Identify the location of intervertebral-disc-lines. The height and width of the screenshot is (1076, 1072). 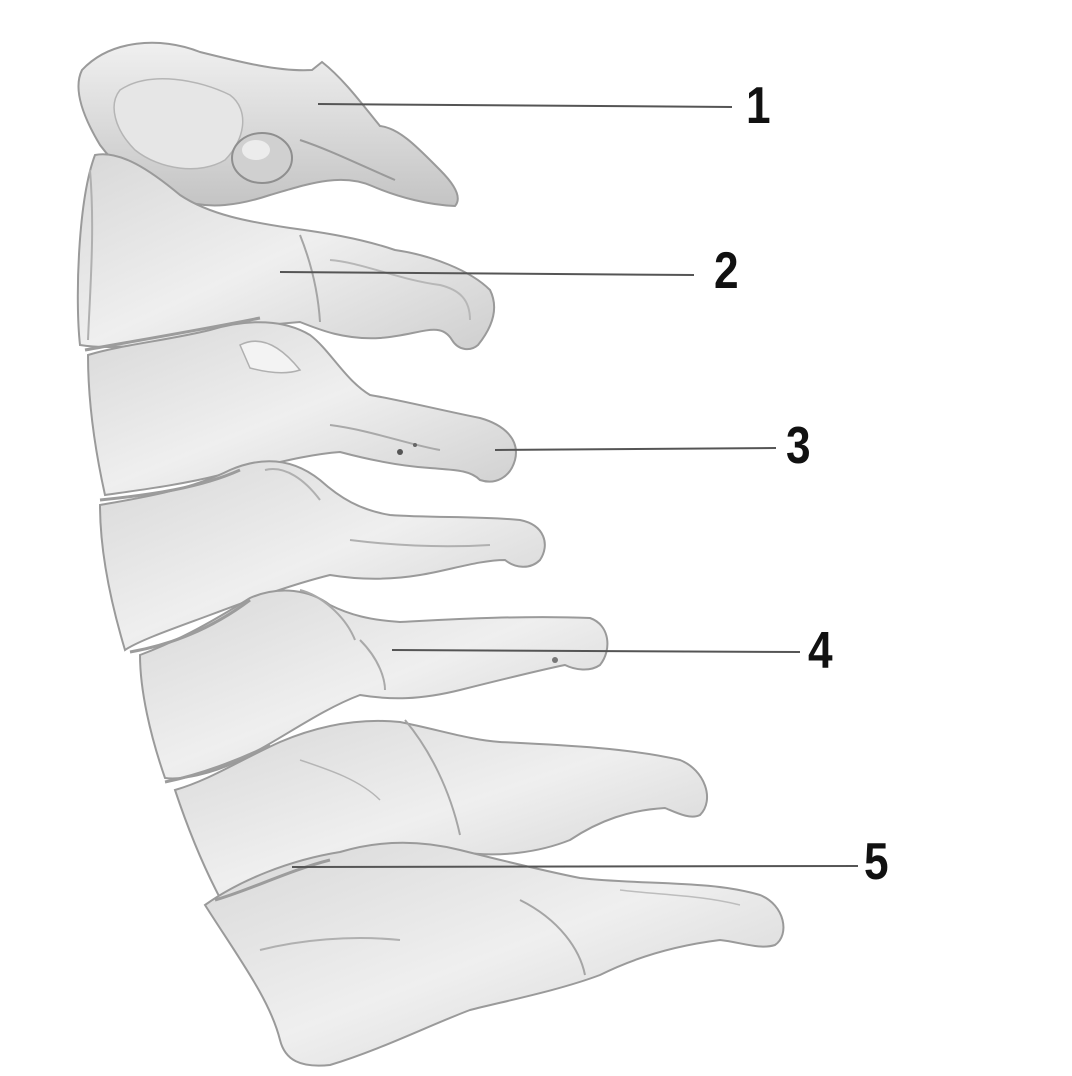
(207, 609).